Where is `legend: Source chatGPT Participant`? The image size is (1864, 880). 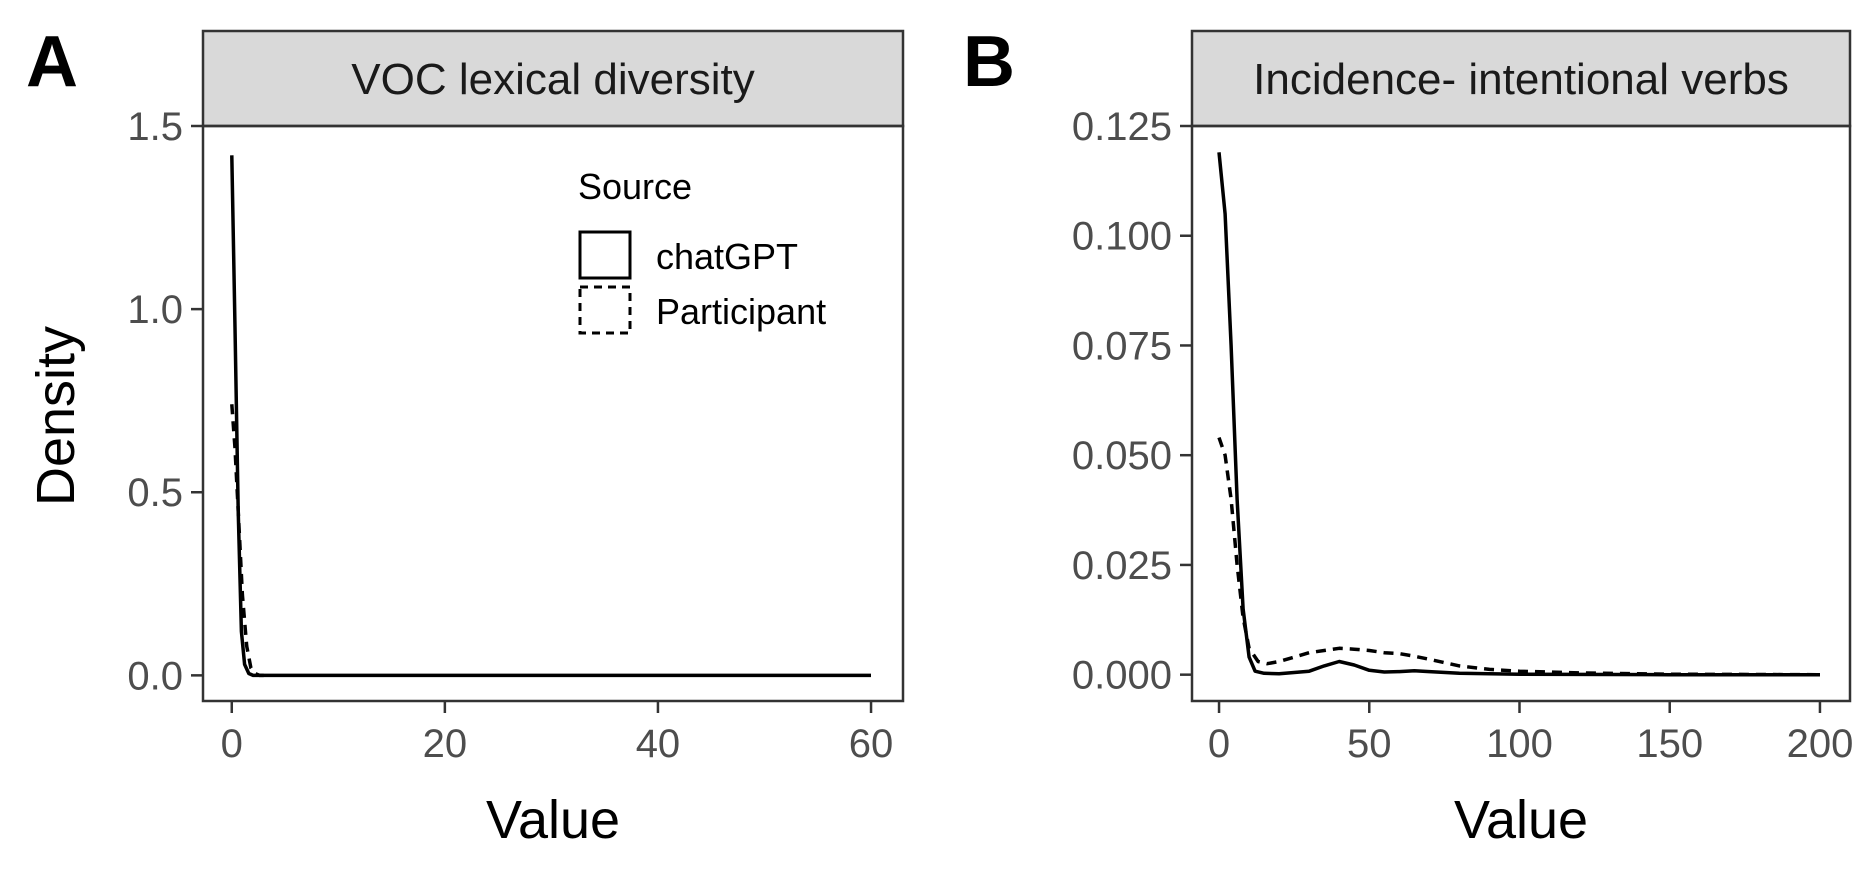 legend: Source chatGPT Participant is located at coordinates (702, 250).